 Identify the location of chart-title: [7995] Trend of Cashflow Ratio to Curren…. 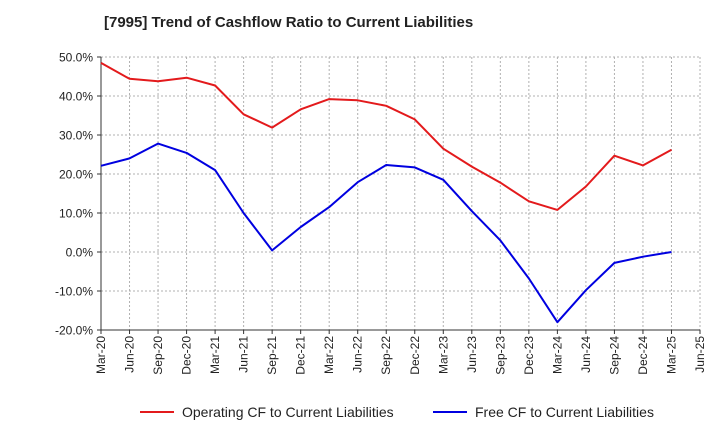
(289, 22).